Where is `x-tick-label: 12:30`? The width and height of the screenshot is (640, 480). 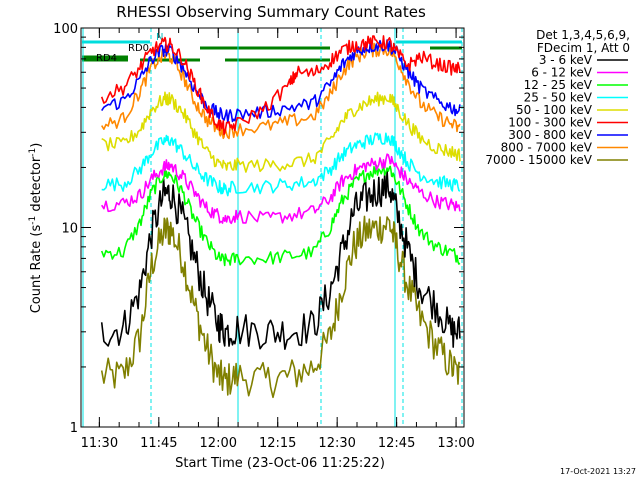 x-tick-label: 12:30 is located at coordinates (336, 443).